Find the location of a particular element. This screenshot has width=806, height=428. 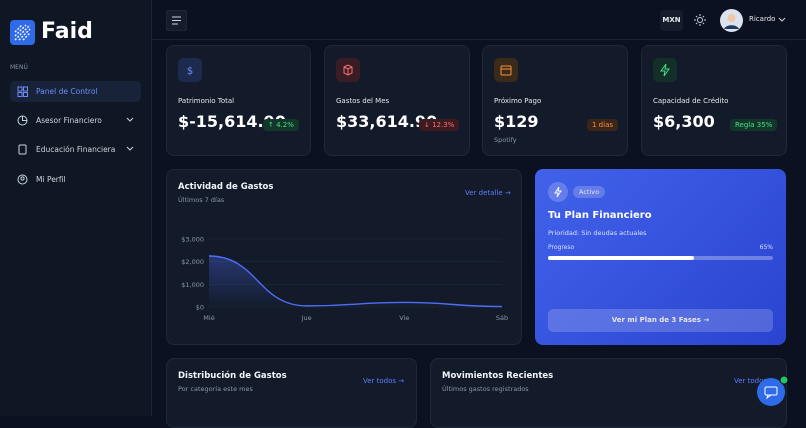

stat-label: Patrimonio Total is located at coordinates (206, 101).